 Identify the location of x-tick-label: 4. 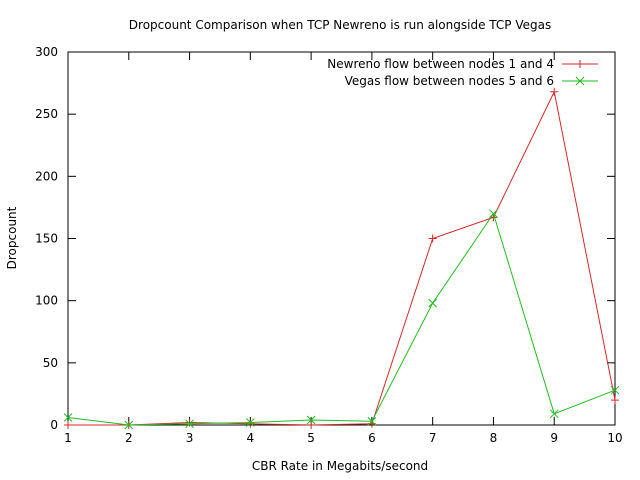
(251, 438).